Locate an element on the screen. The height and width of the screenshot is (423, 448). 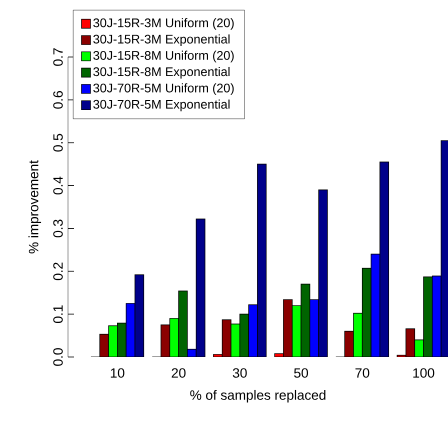
y-axis-title: % improvement is located at coordinates (35, 207).